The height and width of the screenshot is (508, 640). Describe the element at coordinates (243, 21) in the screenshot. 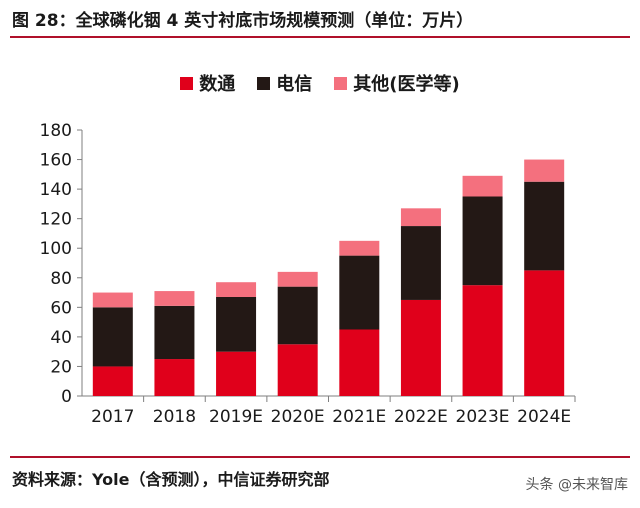

I see `chart-title: 图 28：全球磷化铟 4 英寸衬底市场规模预测（单位：万片）` at that location.